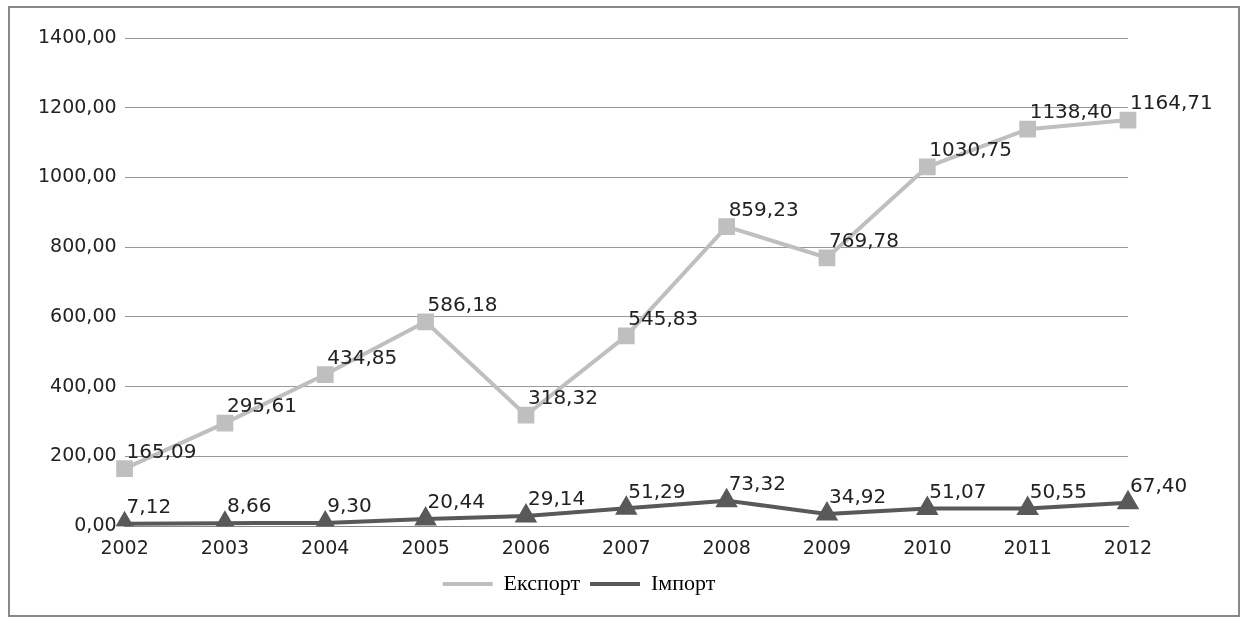 This screenshot has width=1248, height=623. I want to click on x-tick-label: 2012, so click(1128, 546).